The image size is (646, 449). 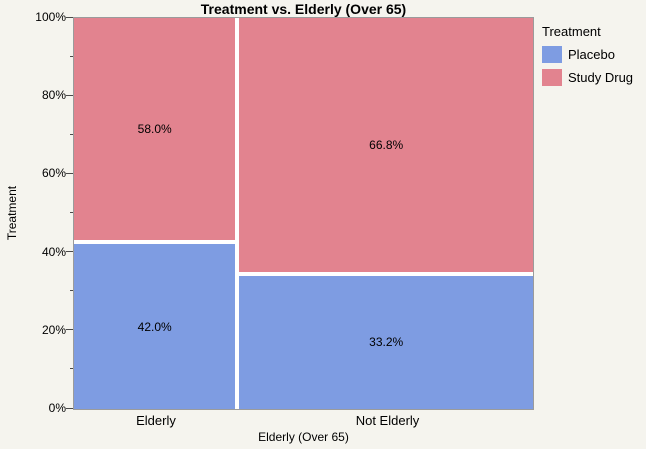 What do you see at coordinates (387, 420) in the screenshot?
I see `x-tick-label-not-elderly: Not Elderly` at bounding box center [387, 420].